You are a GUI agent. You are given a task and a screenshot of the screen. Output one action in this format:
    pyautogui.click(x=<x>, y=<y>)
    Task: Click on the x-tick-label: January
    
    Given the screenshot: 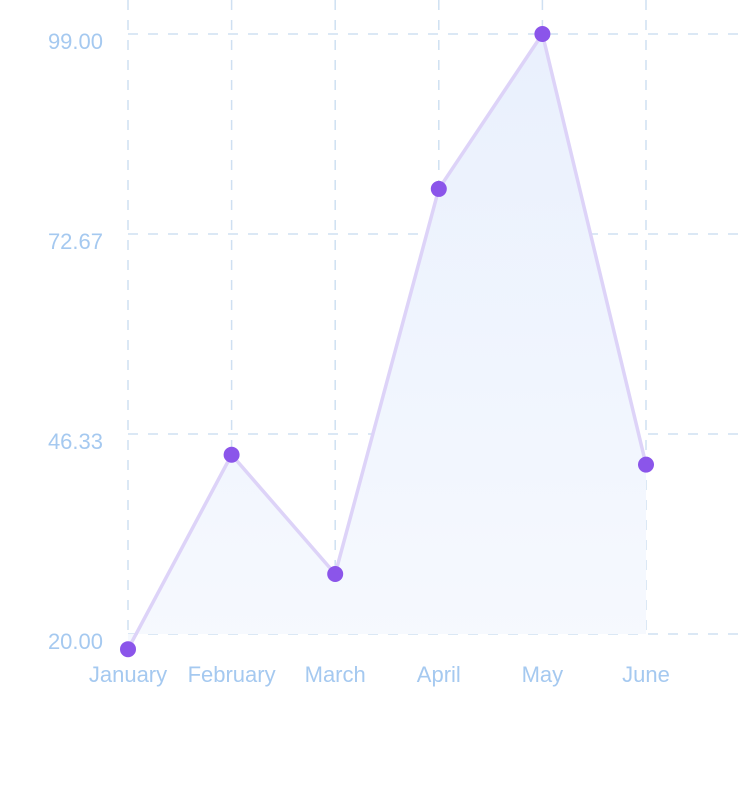 What is the action you would take?
    pyautogui.click(x=128, y=674)
    